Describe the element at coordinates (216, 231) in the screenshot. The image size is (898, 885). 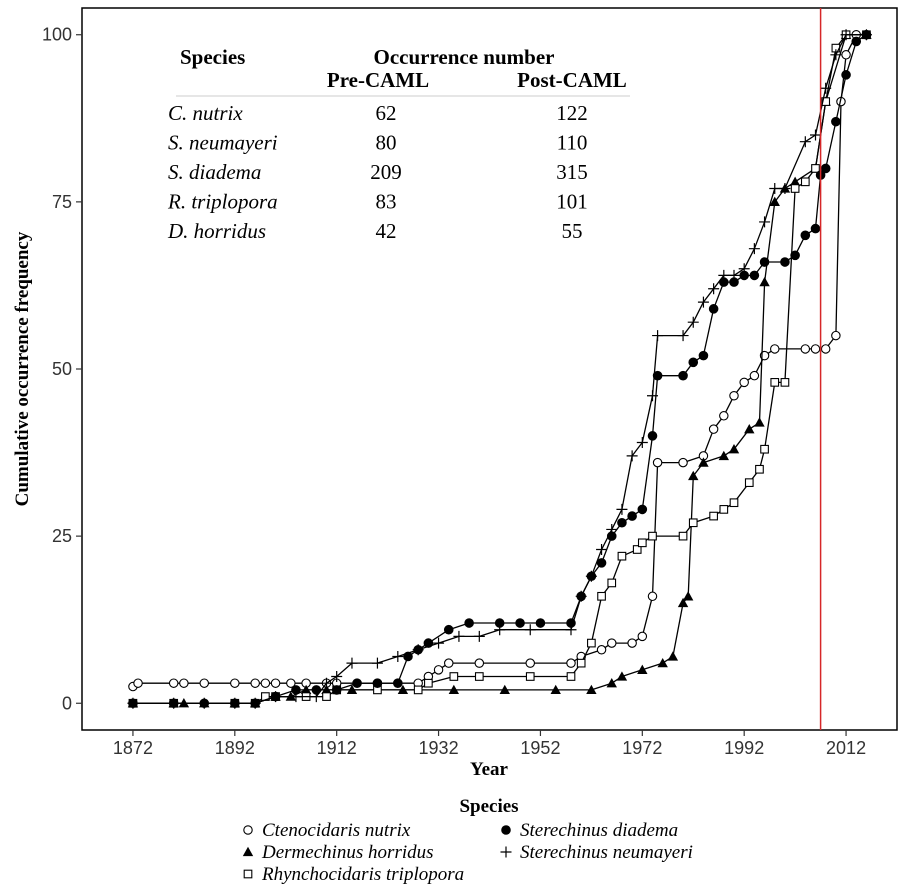
I see `table-species-cell: D. horridus` at that location.